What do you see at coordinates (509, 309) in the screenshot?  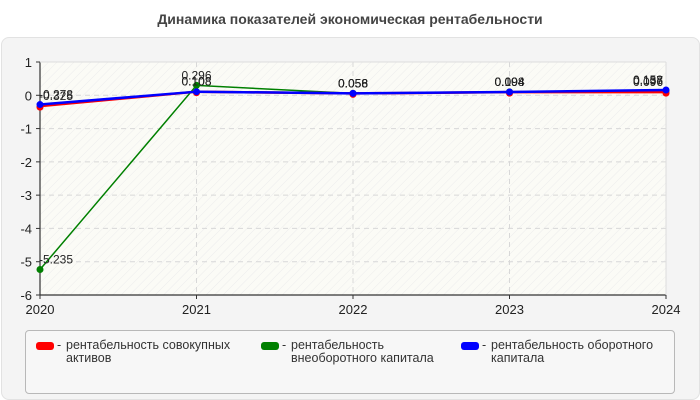 I see `x-tick-label: 2023` at bounding box center [509, 309].